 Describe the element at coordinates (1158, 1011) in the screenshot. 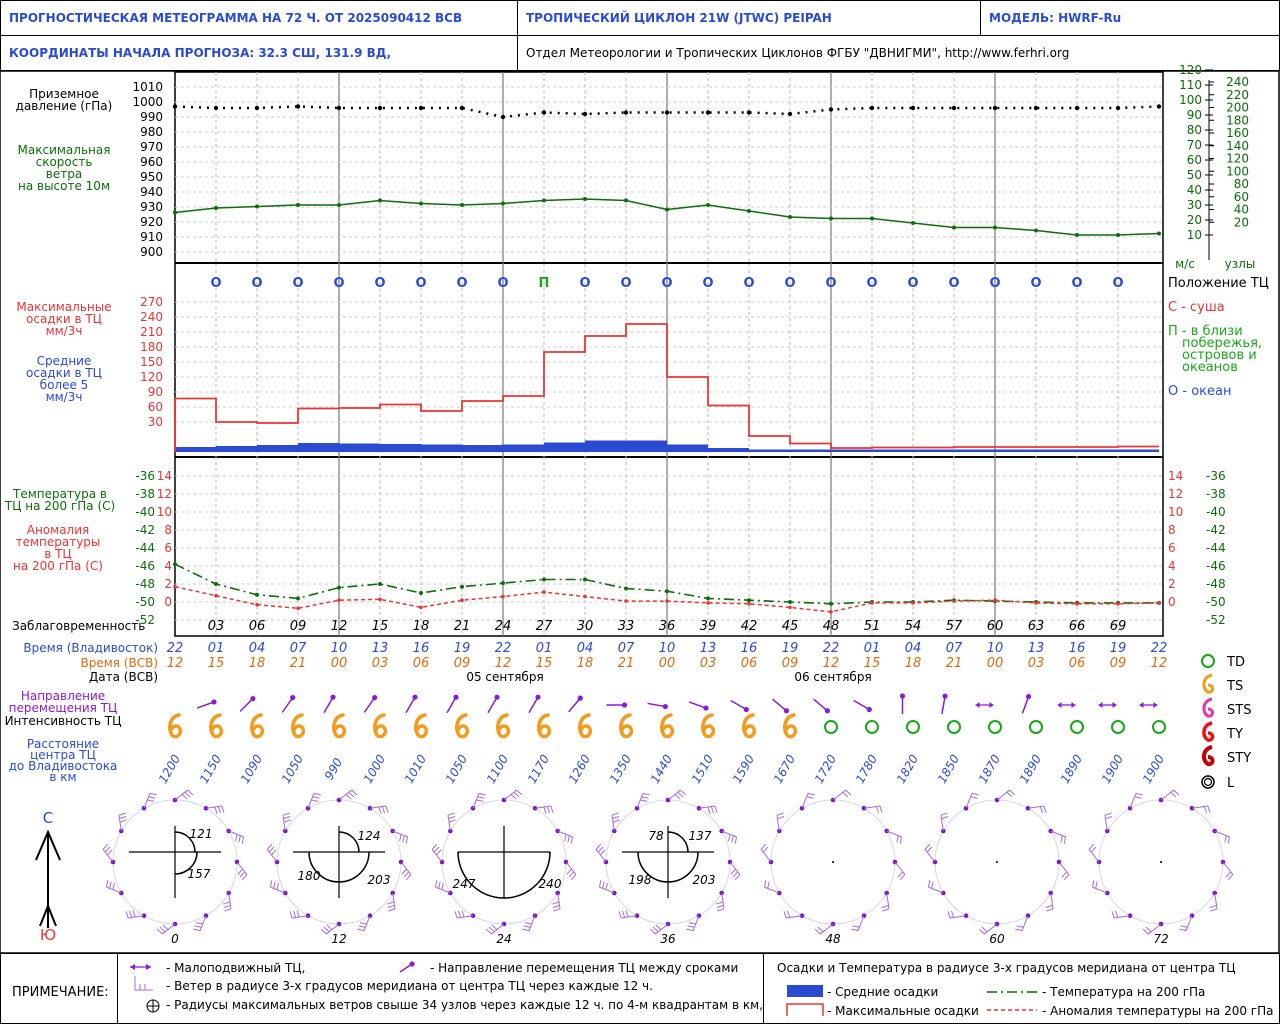

I see `footer-anom-text: - Аномалия температуры на 200 гПа` at that location.